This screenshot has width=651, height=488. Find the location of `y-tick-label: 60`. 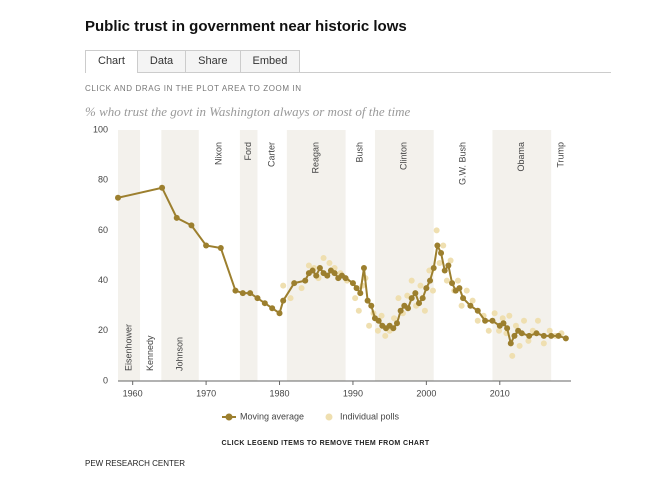

y-tick-label: 60 is located at coordinates (103, 230).